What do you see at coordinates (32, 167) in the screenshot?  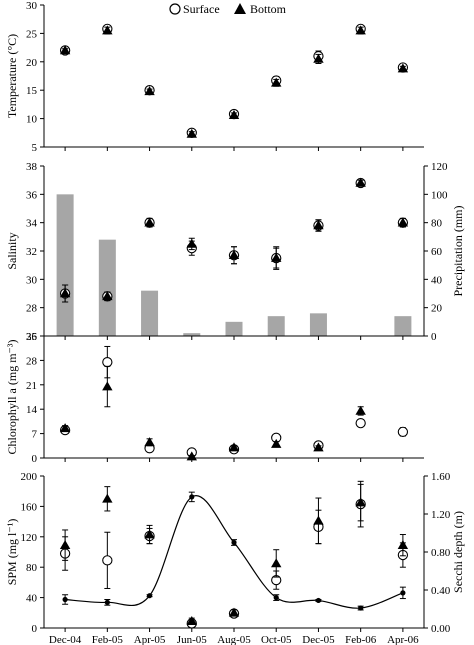 I see `y-tick-label: 38` at bounding box center [32, 167].